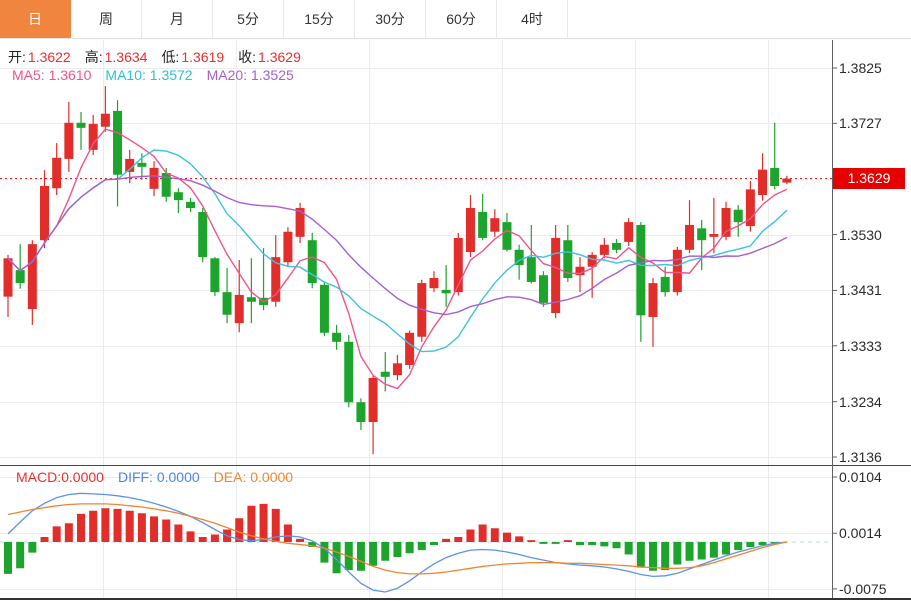  I want to click on ma5-readout: MA5: 1.3610, so click(52, 75).